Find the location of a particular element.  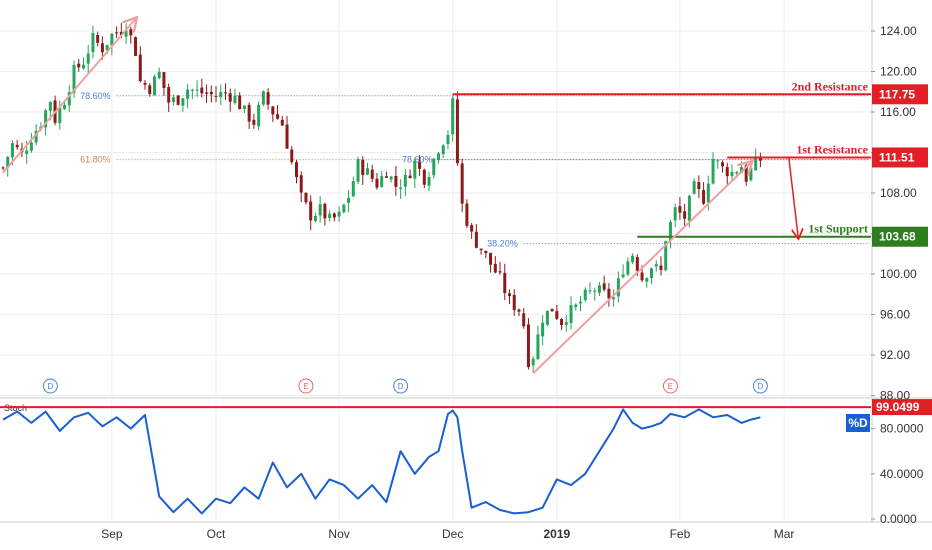

projection-arrow is located at coordinates (779, 197).